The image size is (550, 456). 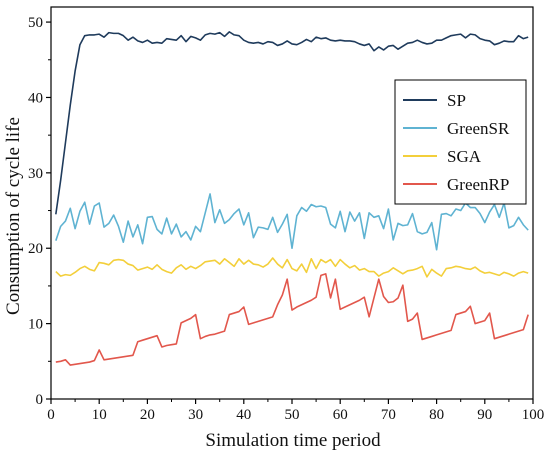 I want to click on x-tick-label: 0, so click(x=51, y=415).